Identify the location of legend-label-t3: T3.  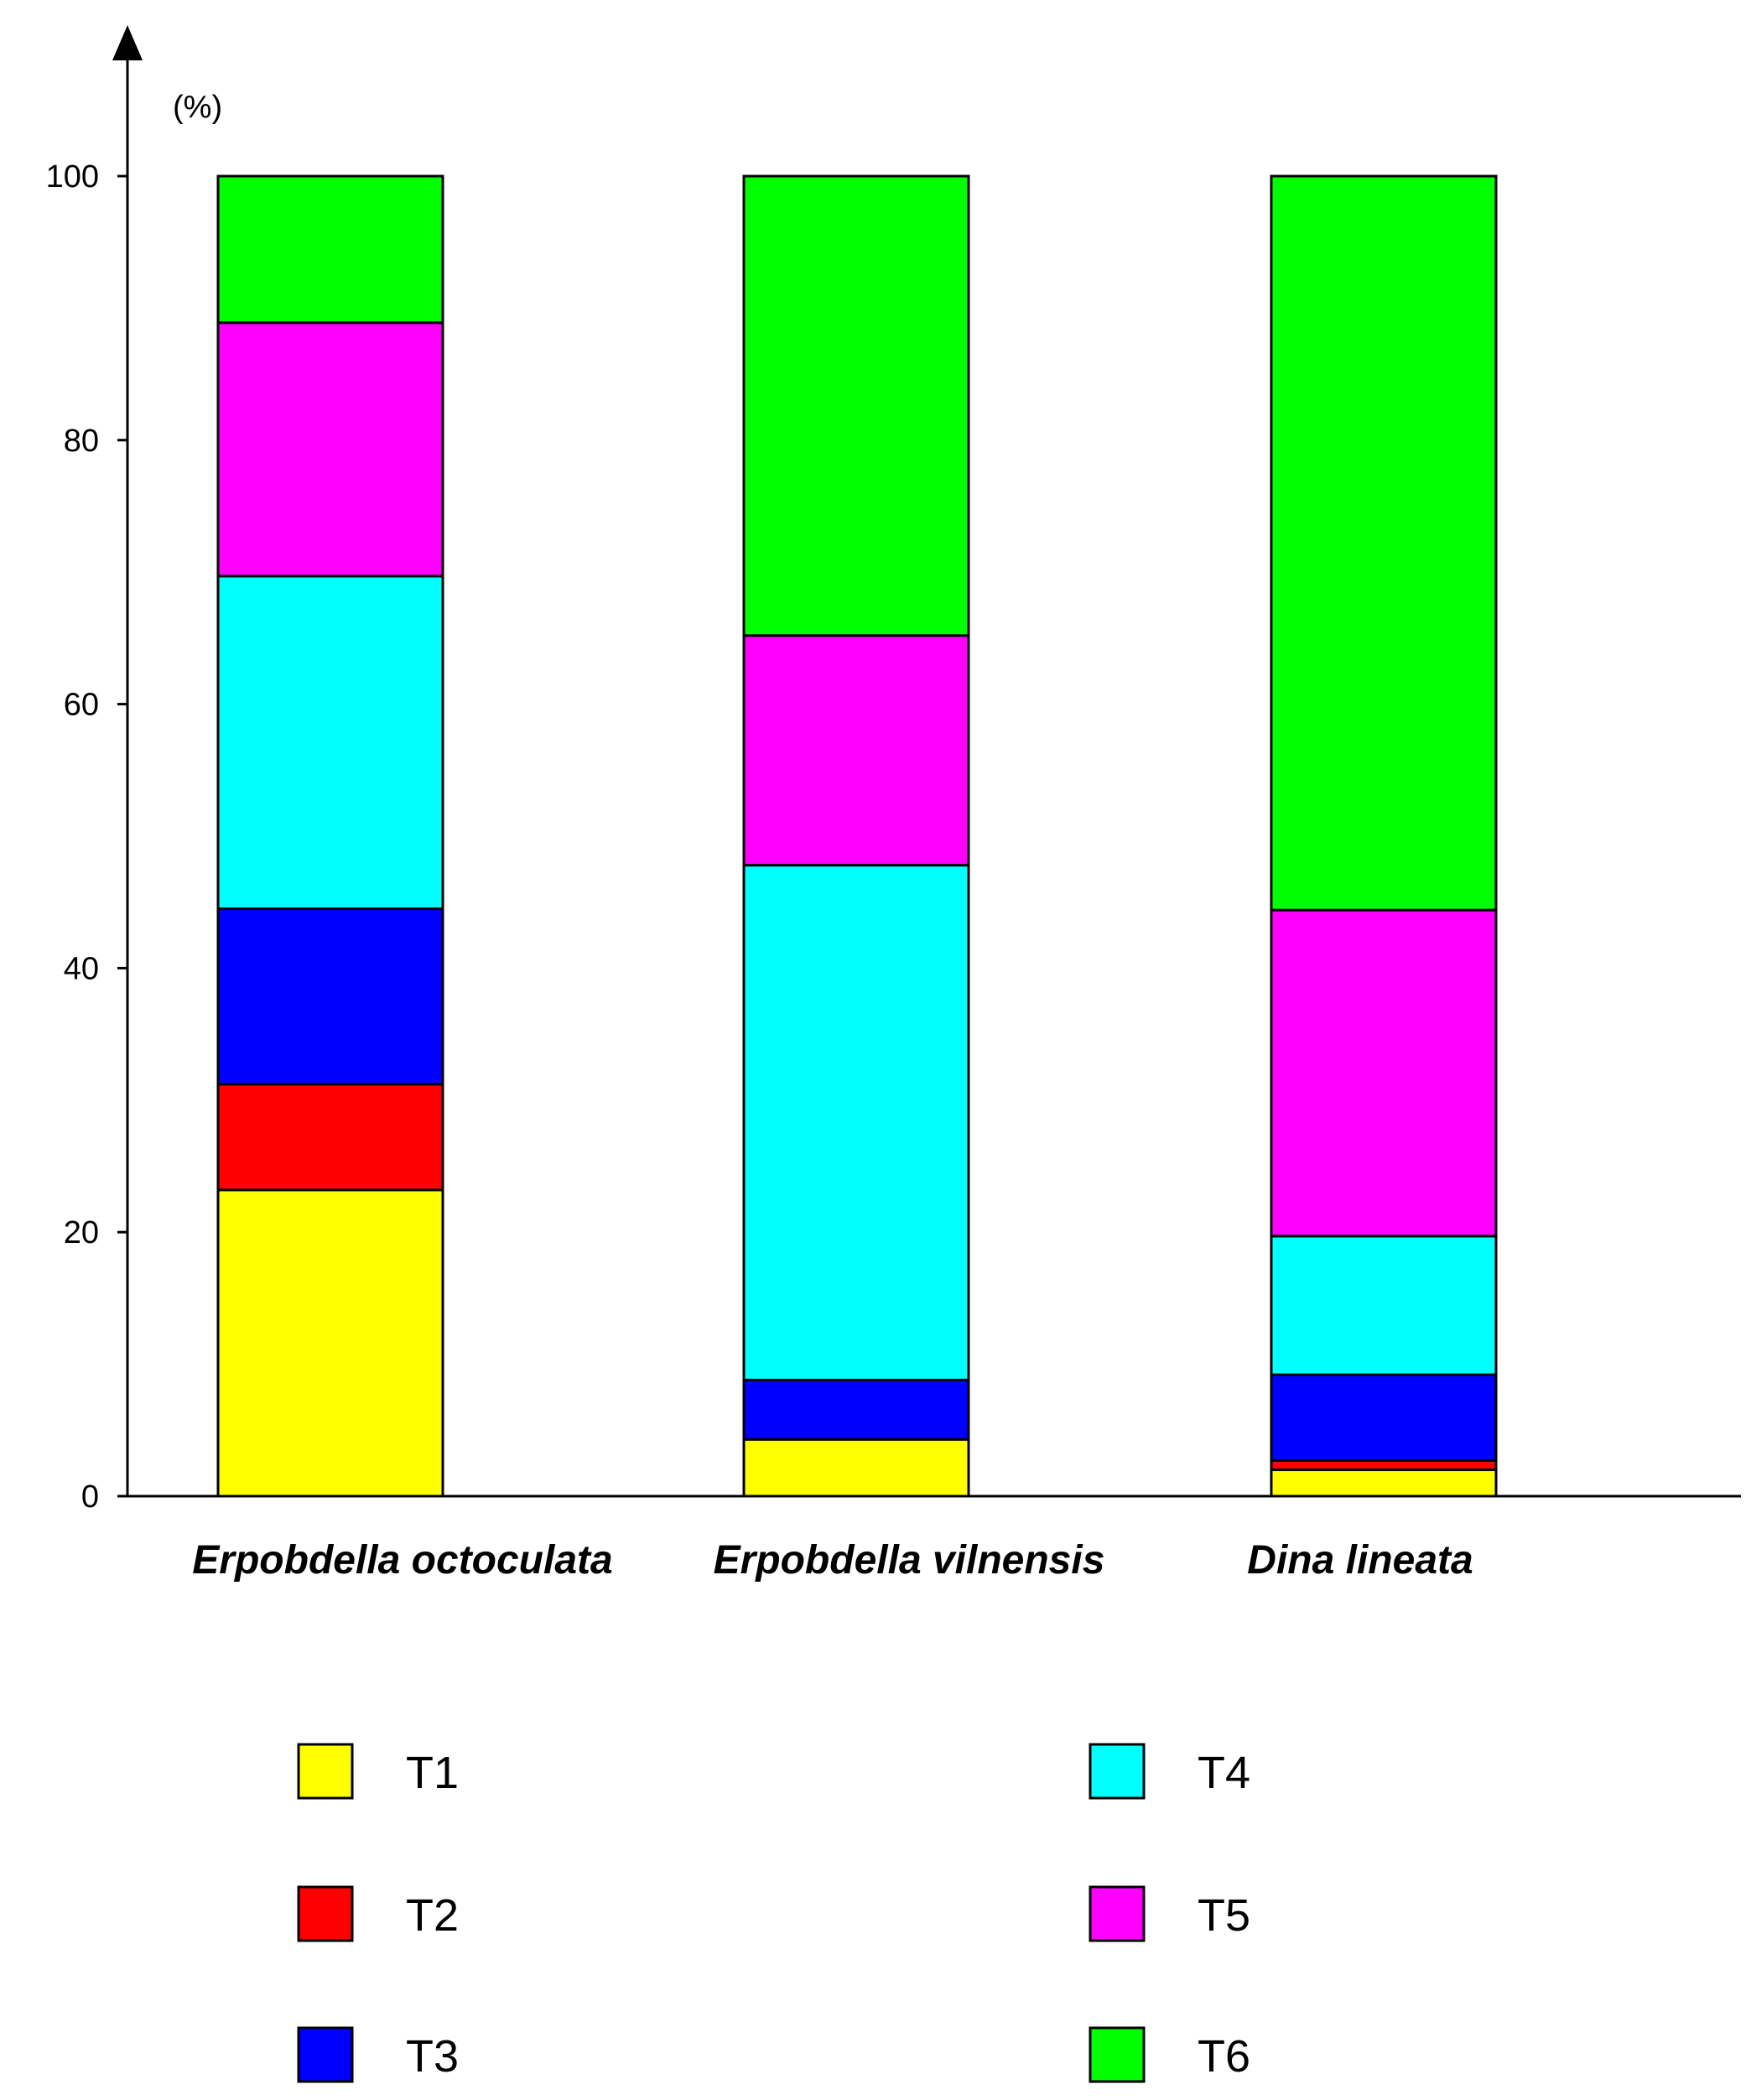
(433, 2056).